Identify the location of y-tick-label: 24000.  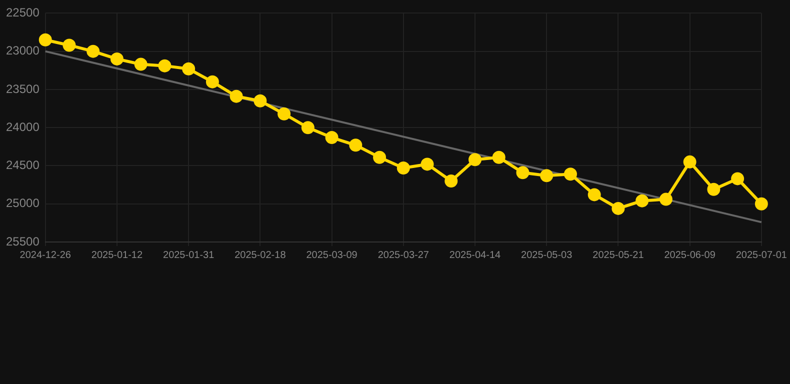
(23, 127).